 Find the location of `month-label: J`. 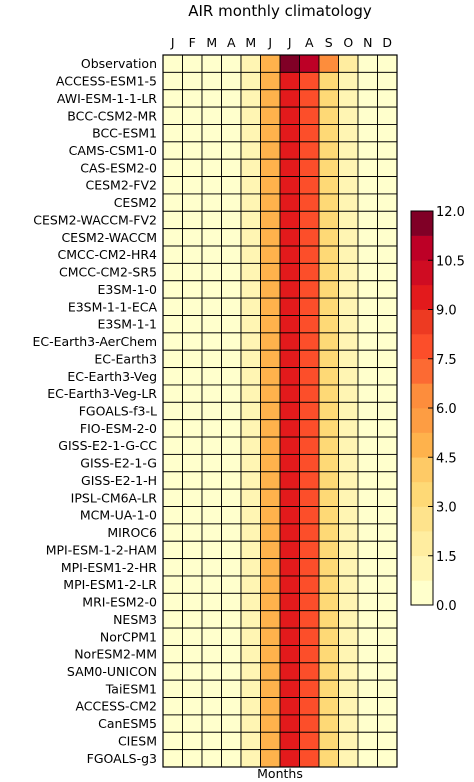

month-label: J is located at coordinates (269, 42).